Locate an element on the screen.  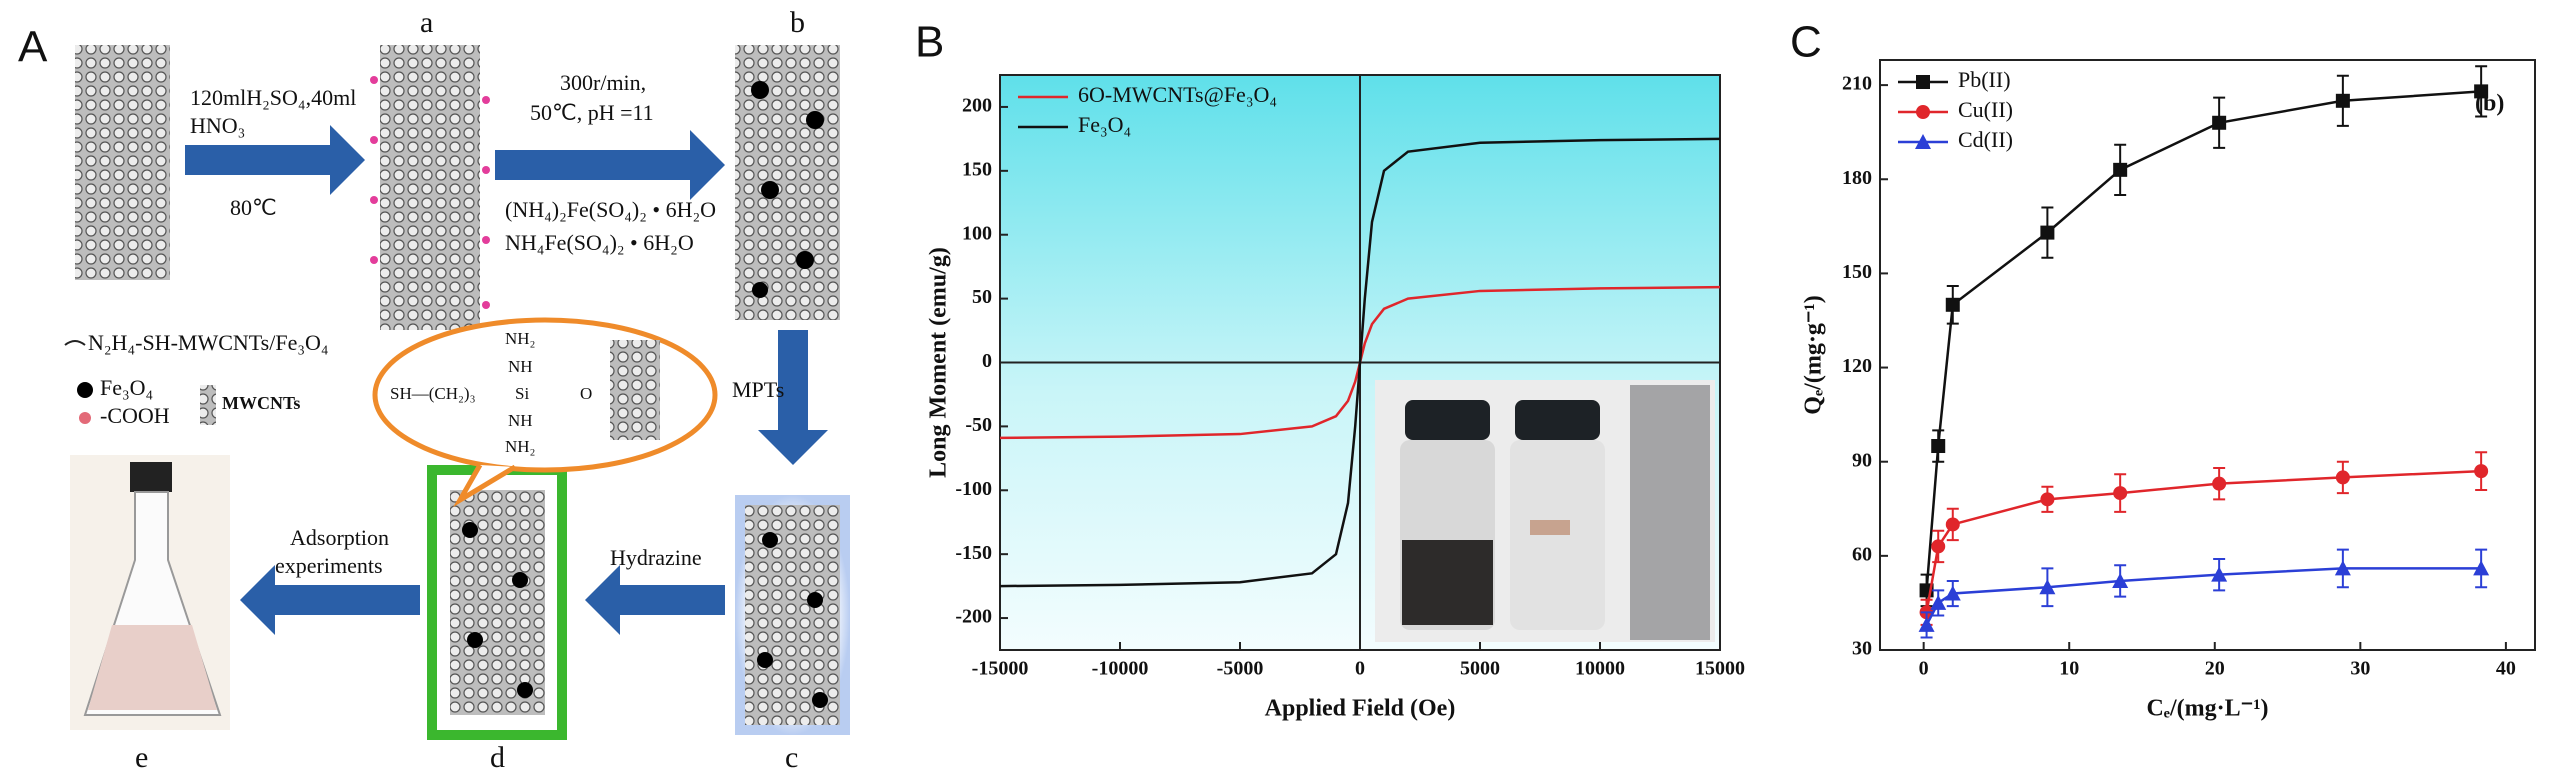
x-tick-label: -10000 is located at coordinates (1120, 669).